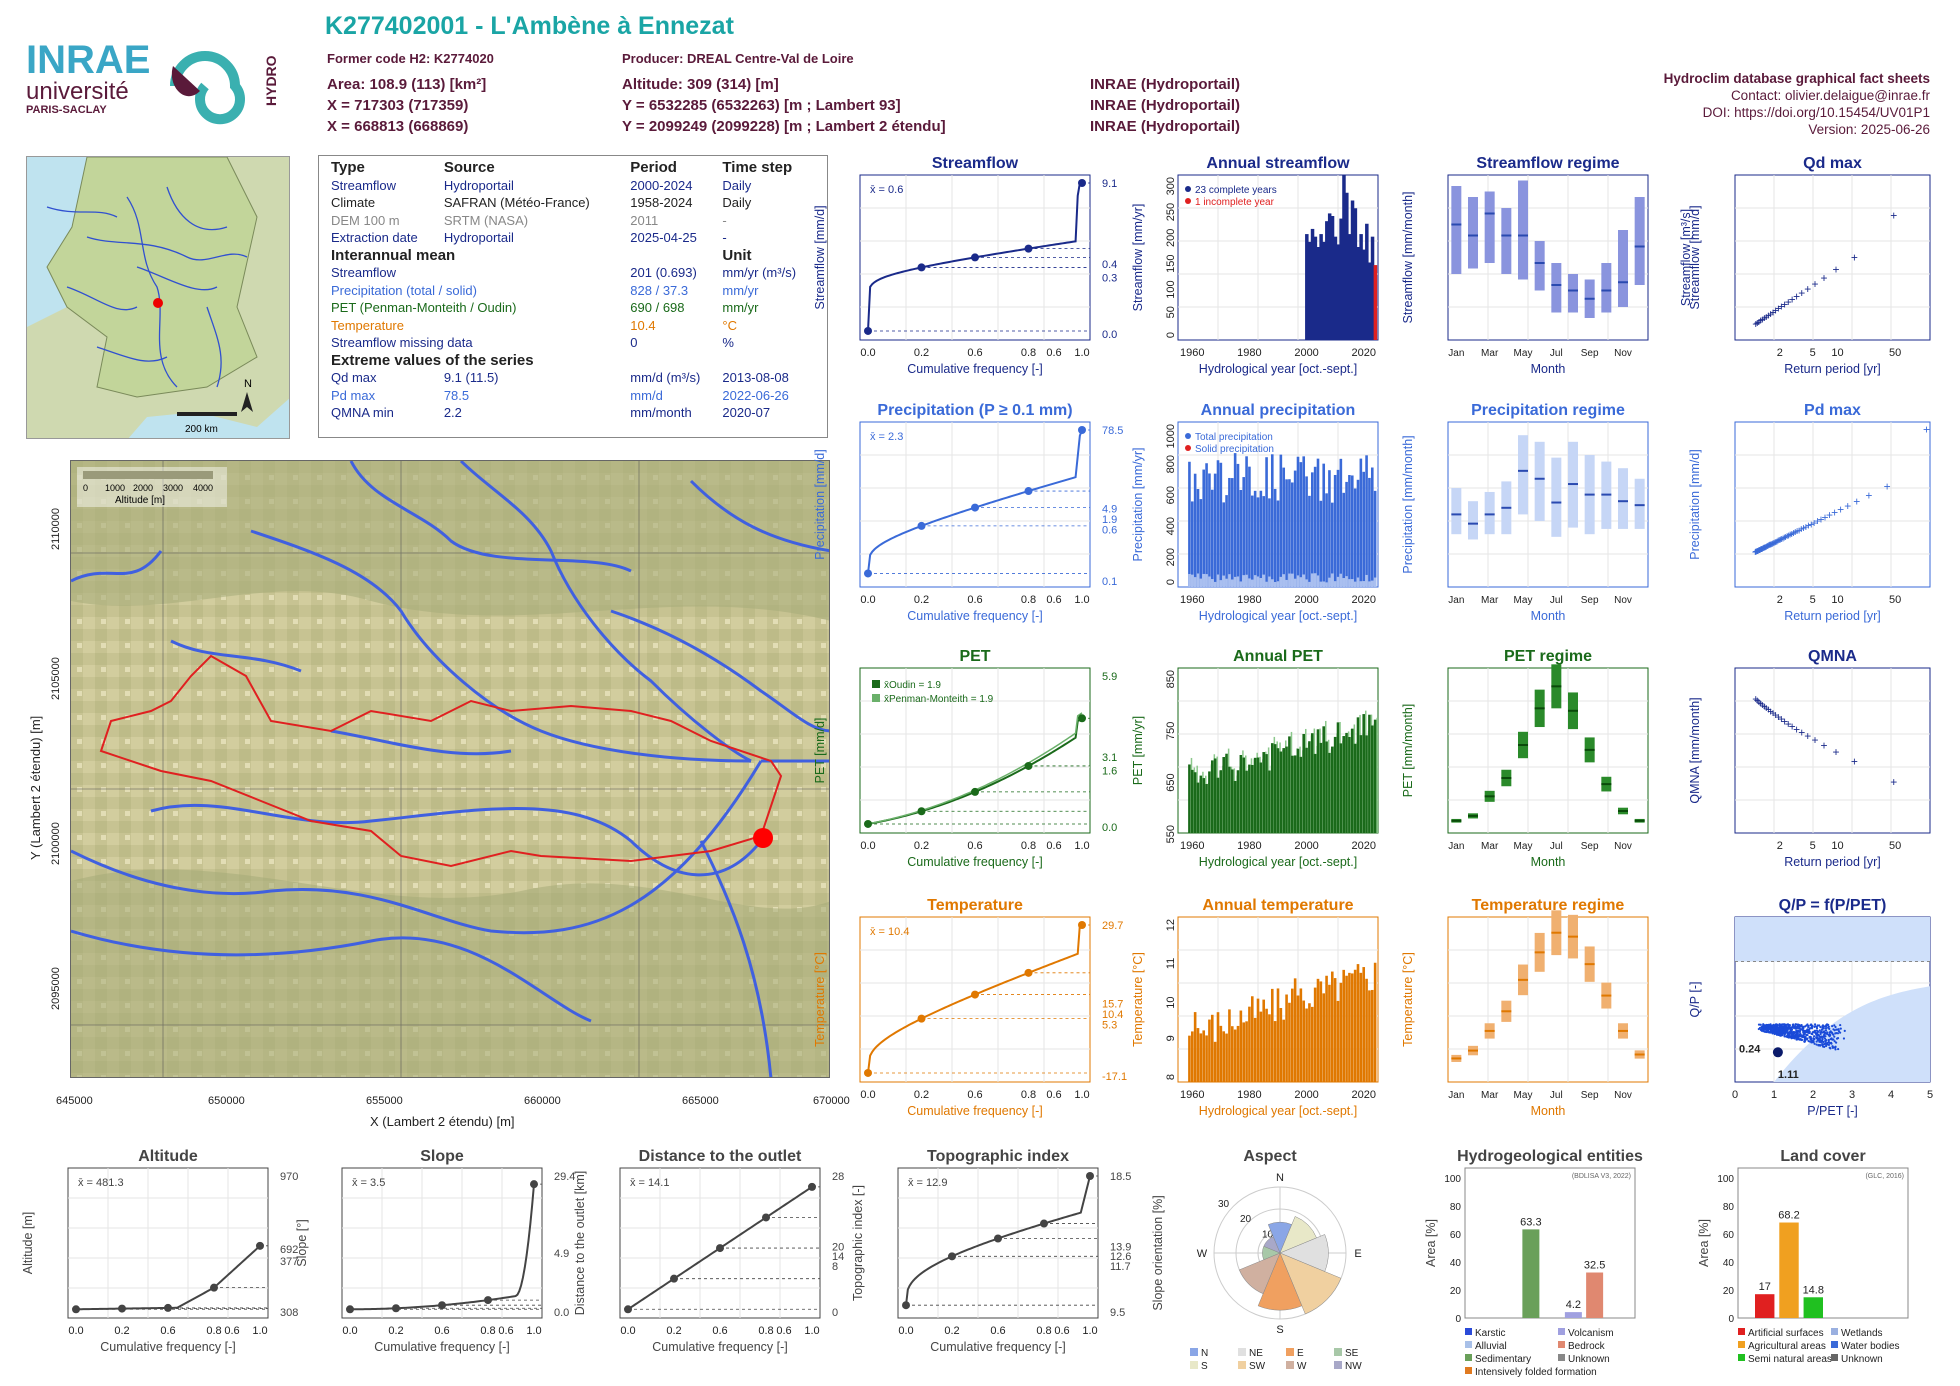  Describe the element at coordinates (1171, 557) in the screenshot. I see `y-tick: 200` at that location.